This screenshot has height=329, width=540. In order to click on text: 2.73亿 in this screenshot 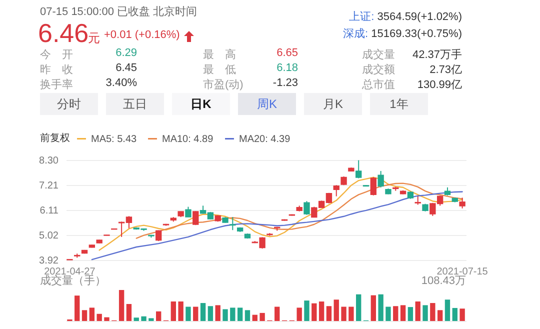, I will do `click(446, 70)`.